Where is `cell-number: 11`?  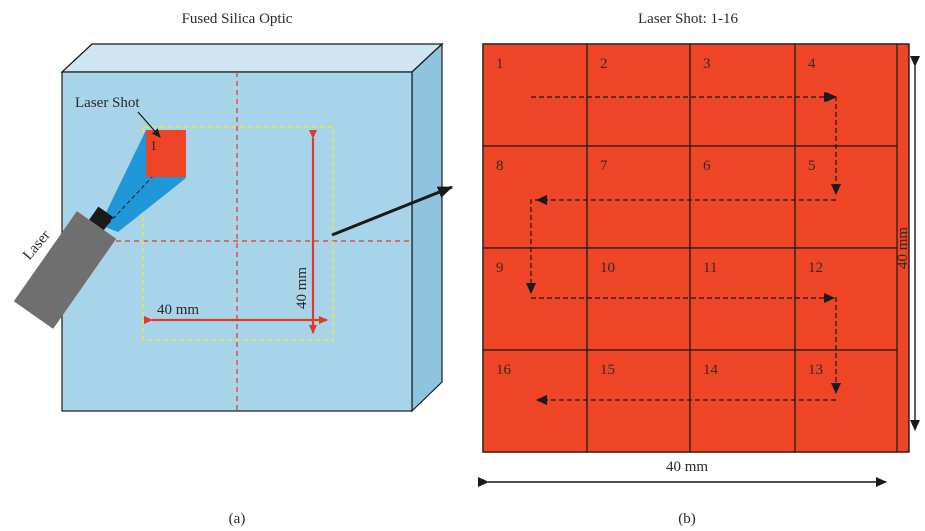 cell-number: 11 is located at coordinates (710, 268).